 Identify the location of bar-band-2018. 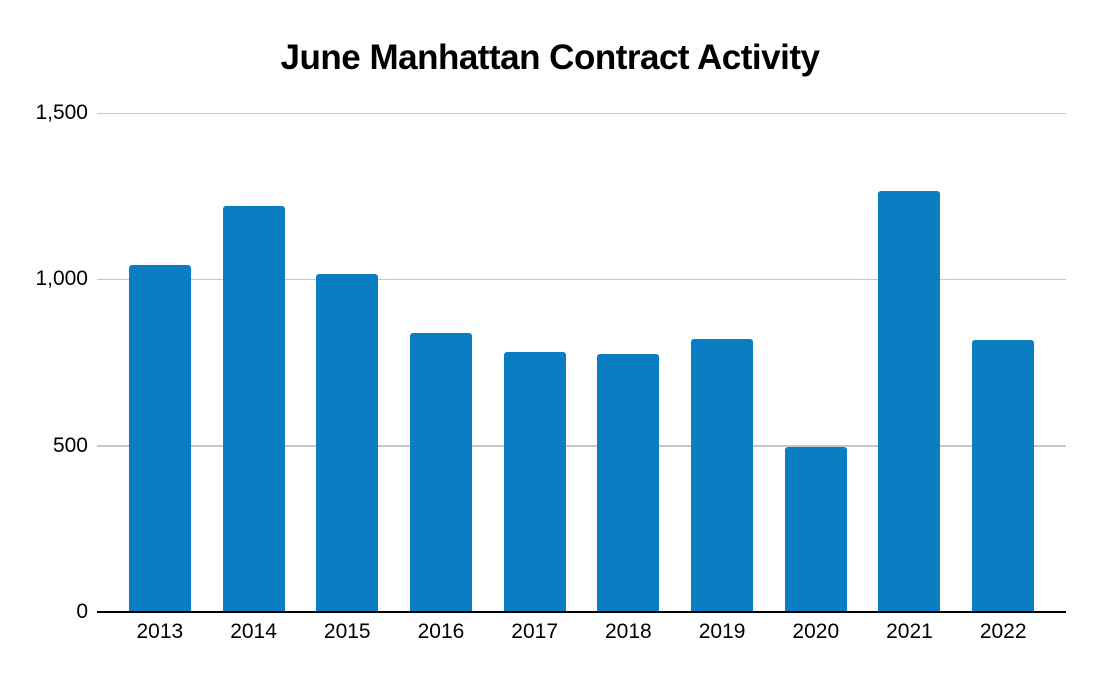
(629, 362).